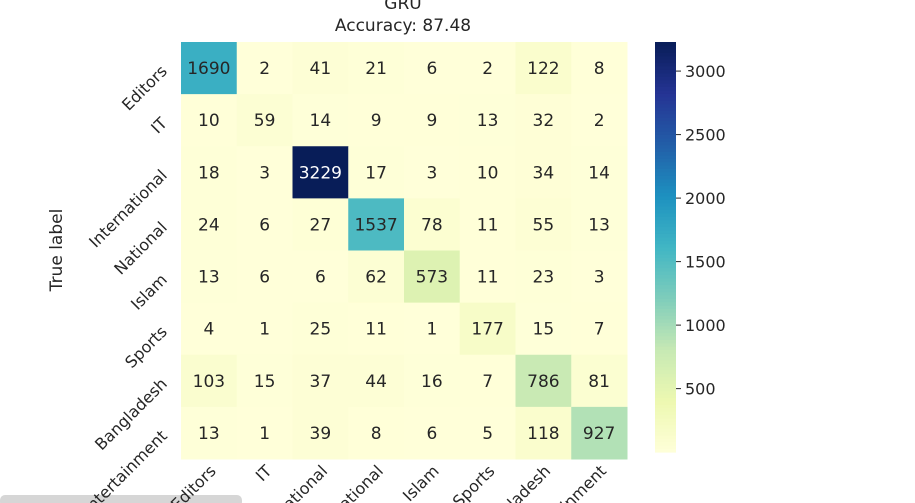  I want to click on y-tick-label: Entertainment, so click(123, 464).